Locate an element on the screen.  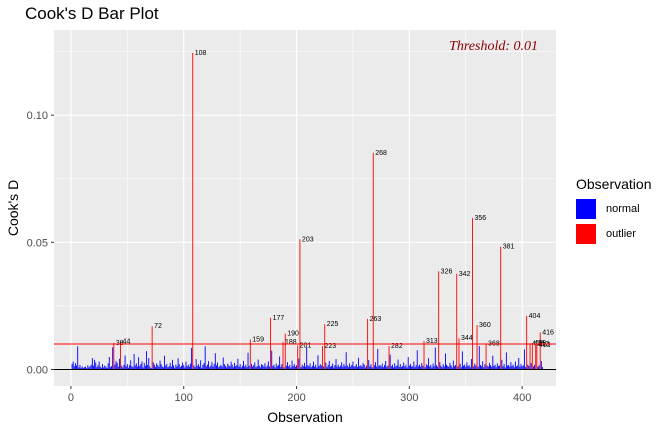
outlier-label: 223 is located at coordinates (330, 346).